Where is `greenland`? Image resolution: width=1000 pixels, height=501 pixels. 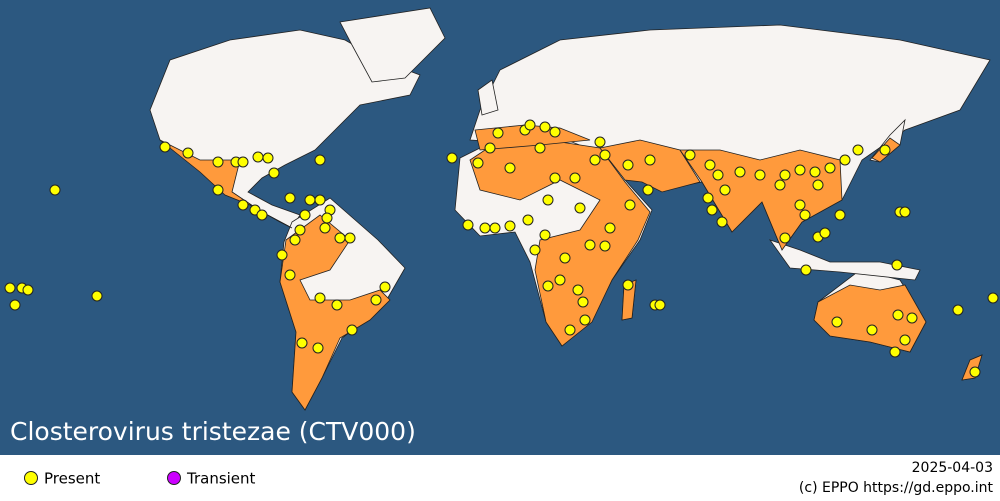
greenland is located at coordinates (392, 45).